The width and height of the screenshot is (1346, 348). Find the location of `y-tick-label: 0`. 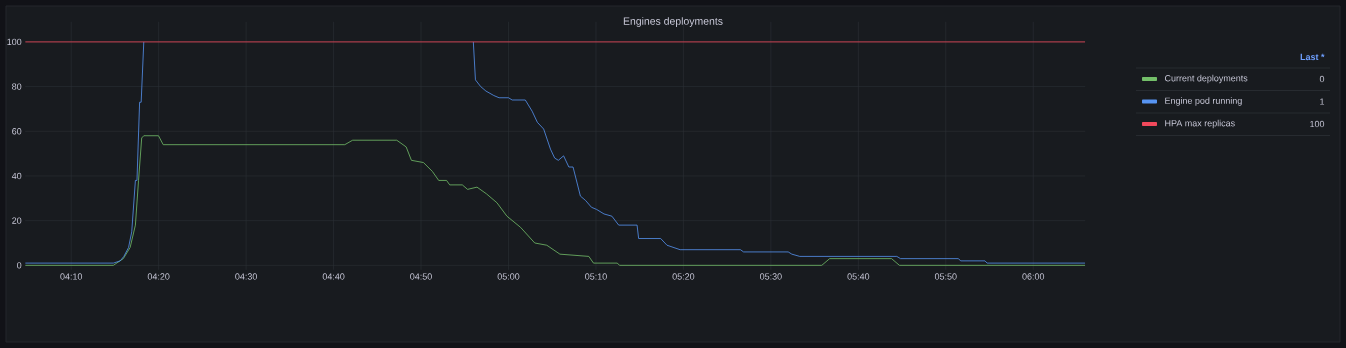

y-tick-label: 0 is located at coordinates (19, 265).